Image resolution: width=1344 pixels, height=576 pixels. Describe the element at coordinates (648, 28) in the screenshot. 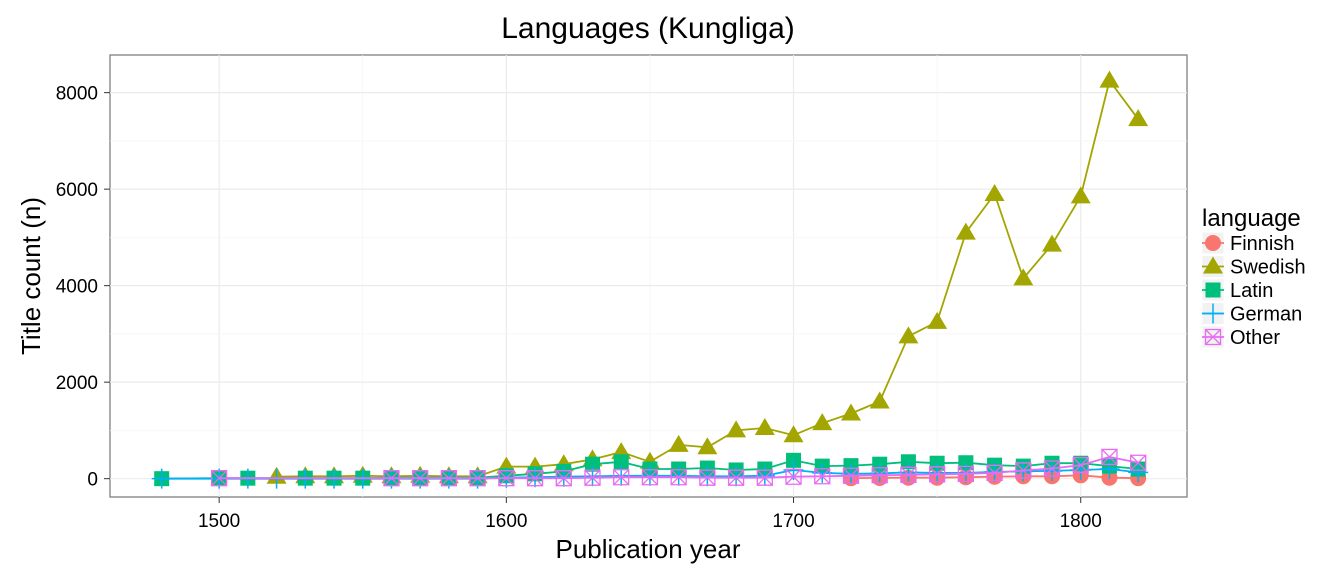

I see `chart-title: Languages (Kungliga)` at that location.